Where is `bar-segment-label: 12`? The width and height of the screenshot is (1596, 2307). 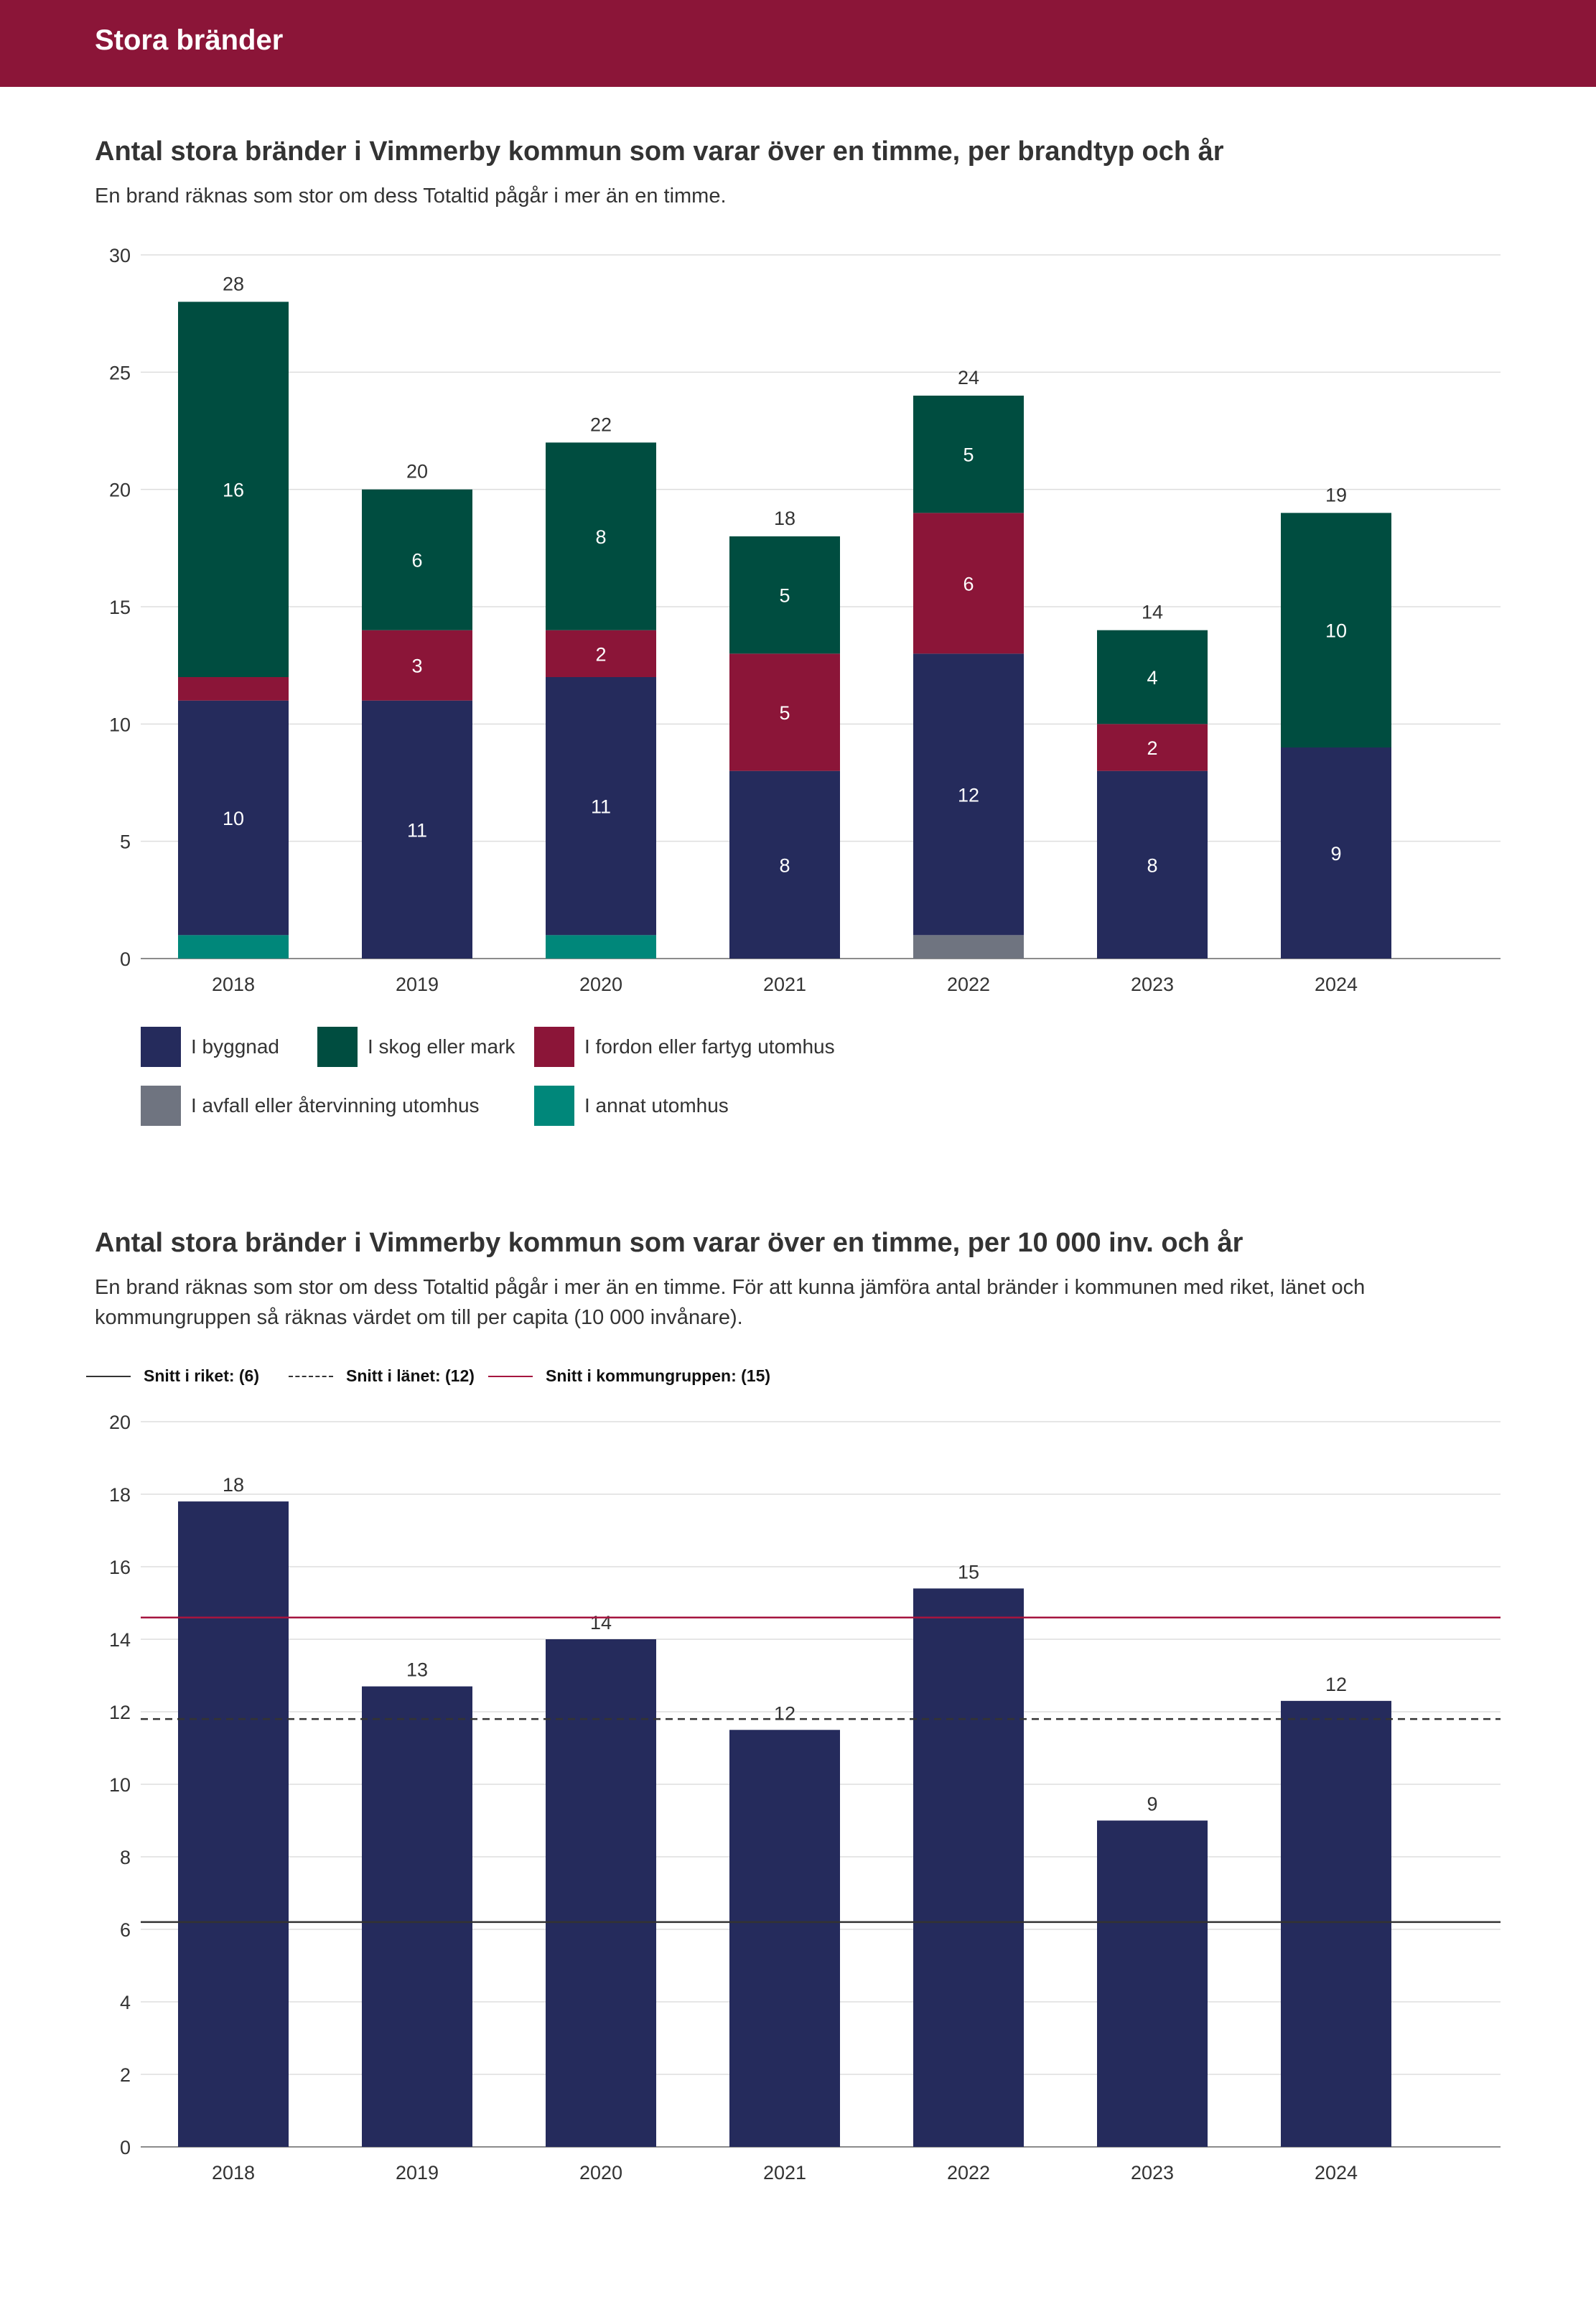
bar-segment-label: 12 is located at coordinates (968, 795).